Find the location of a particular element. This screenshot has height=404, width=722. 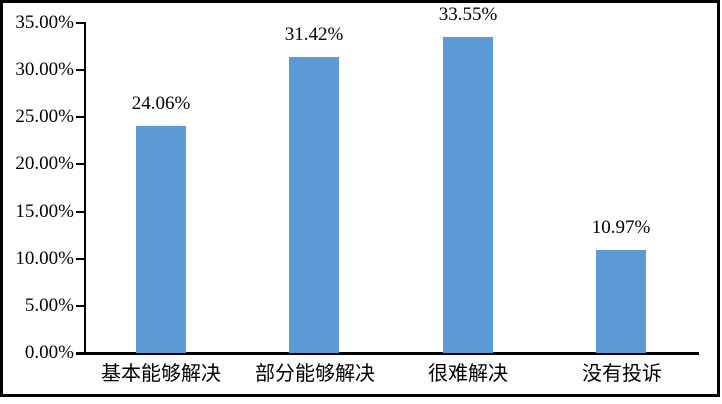

y-axis-tick-label: 35.00% is located at coordinates (44, 22).